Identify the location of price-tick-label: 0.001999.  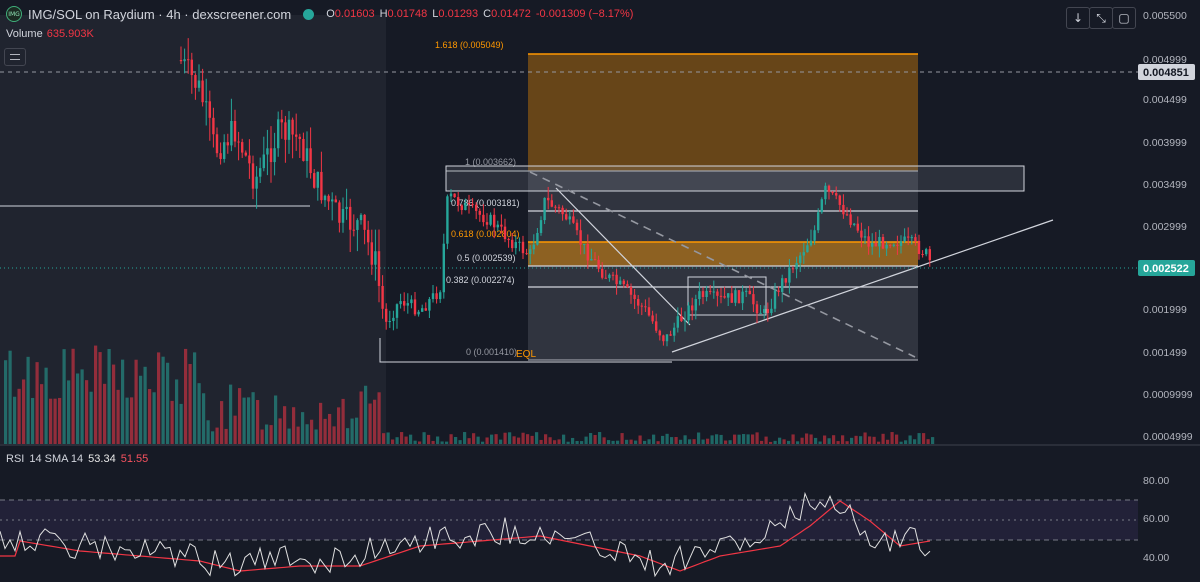
(1165, 310).